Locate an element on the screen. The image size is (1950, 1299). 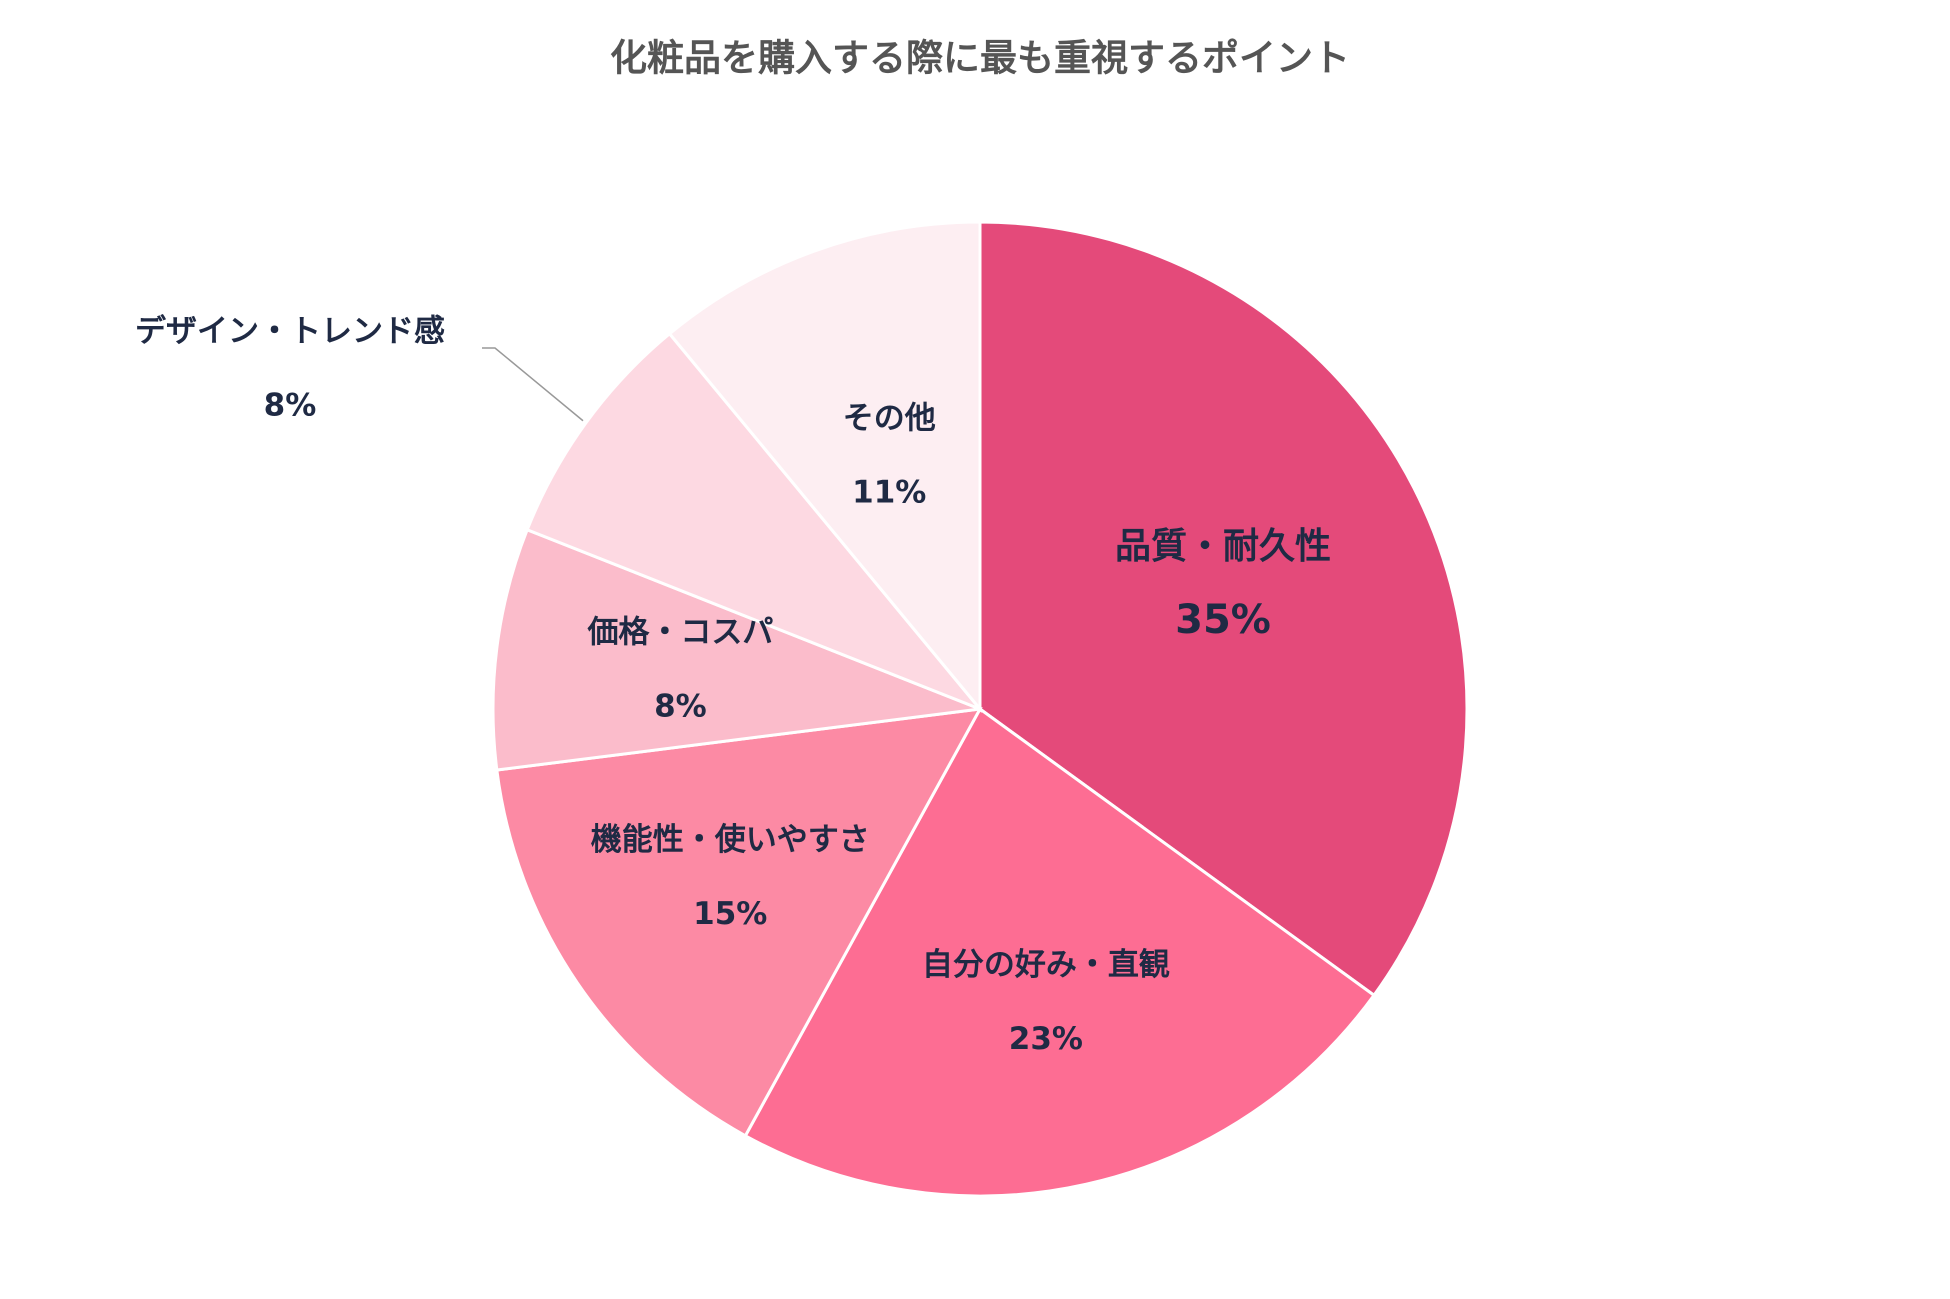
value-label: 23% is located at coordinates (1046, 1039).